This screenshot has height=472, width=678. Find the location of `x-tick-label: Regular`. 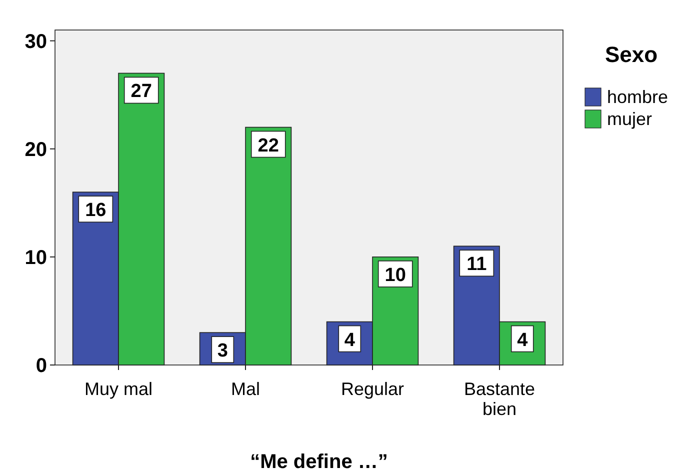

x-tick-label: Regular is located at coordinates (372, 389).